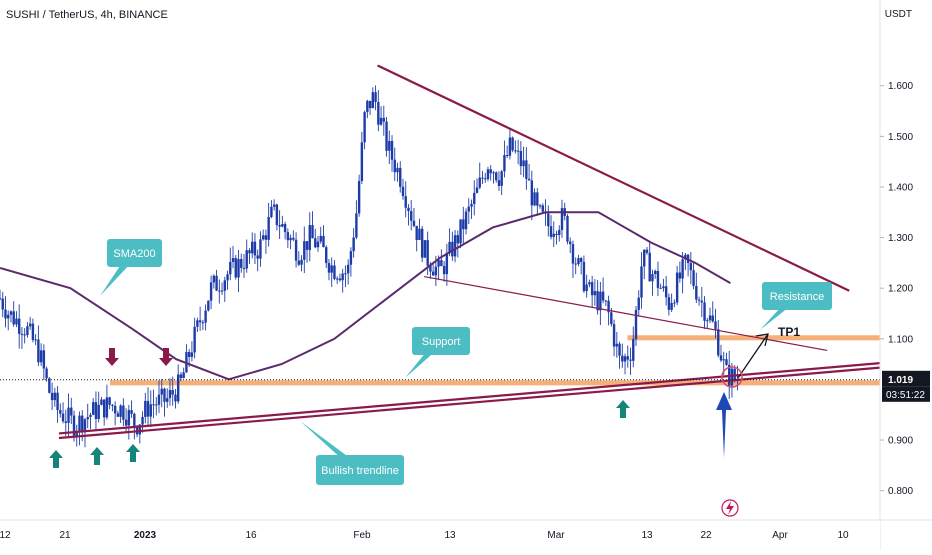 The width and height of the screenshot is (932, 555). I want to click on y-tick-label: 0.800, so click(900, 491).